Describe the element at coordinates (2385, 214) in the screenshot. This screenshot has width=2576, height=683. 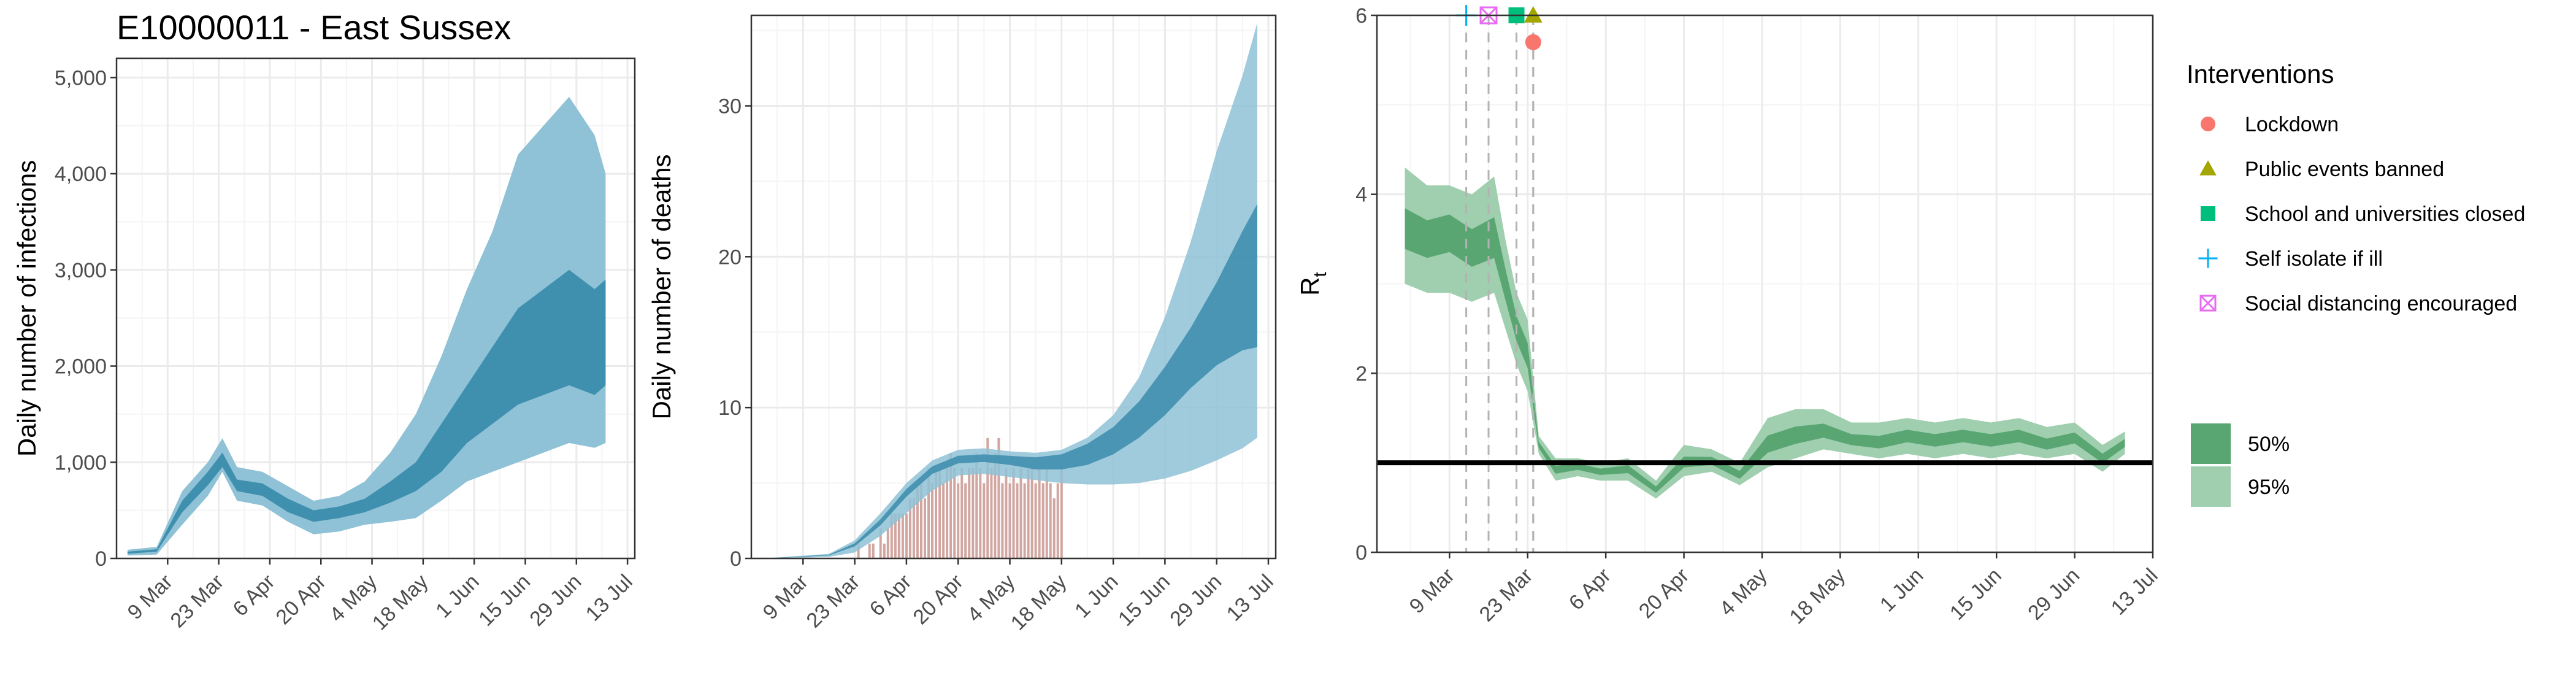
I see `legend-item-label: School and universities closed` at that location.